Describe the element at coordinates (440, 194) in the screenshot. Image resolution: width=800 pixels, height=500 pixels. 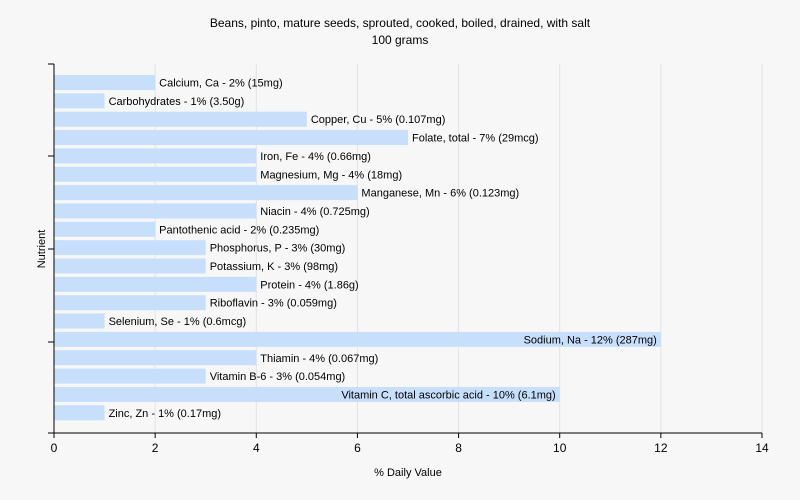
I see `bar-label: Manganese, Mn - 6% (0.123mg)` at that location.